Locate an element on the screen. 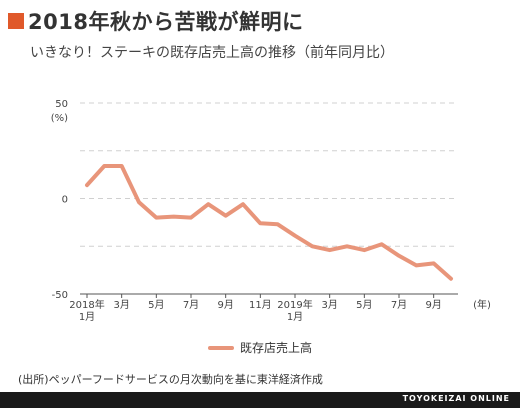 Image resolution: width=520 pixels, height=408 pixels. source-note: (出所)ペッパーフードサービスの月次動向を基に東洋経済作成 is located at coordinates (170, 379).